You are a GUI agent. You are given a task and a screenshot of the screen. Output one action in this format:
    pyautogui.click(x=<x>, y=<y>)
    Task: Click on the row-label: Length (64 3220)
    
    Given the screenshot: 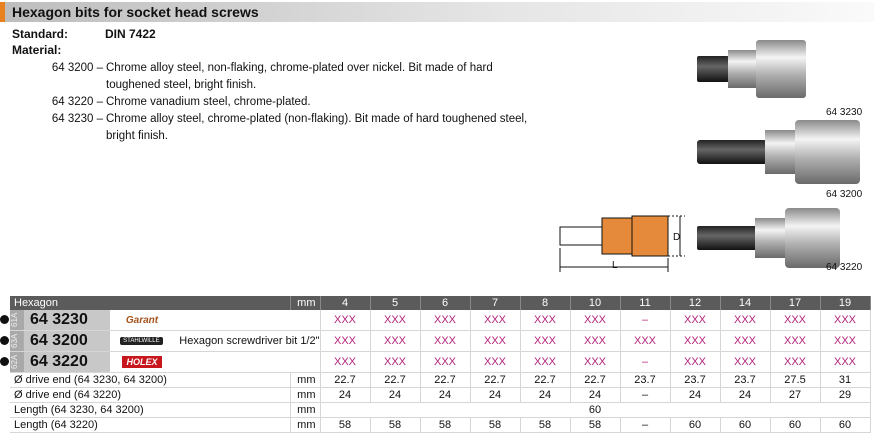 What is the action you would take?
    pyautogui.click(x=150, y=425)
    